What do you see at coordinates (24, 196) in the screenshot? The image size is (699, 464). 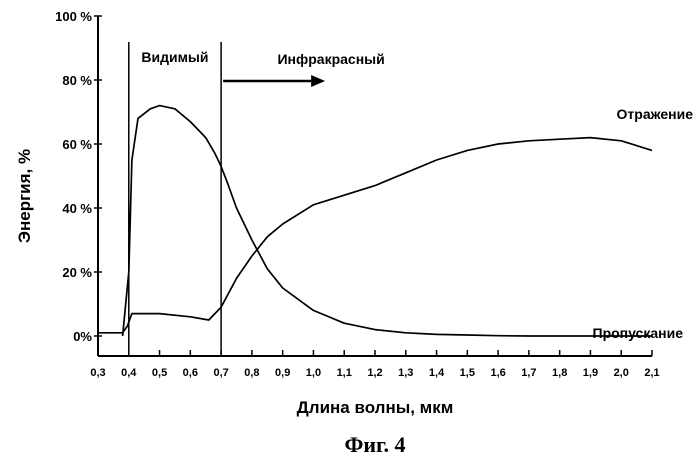 I see `y-axis-title: Энергия, %` at bounding box center [24, 196].